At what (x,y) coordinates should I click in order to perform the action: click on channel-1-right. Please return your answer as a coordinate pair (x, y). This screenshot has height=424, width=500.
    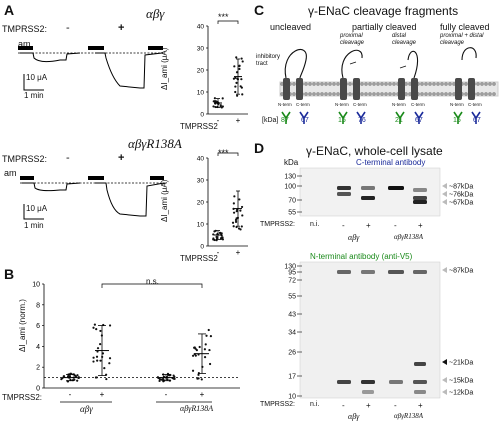
    Looking at the image, I should click on (299, 89).